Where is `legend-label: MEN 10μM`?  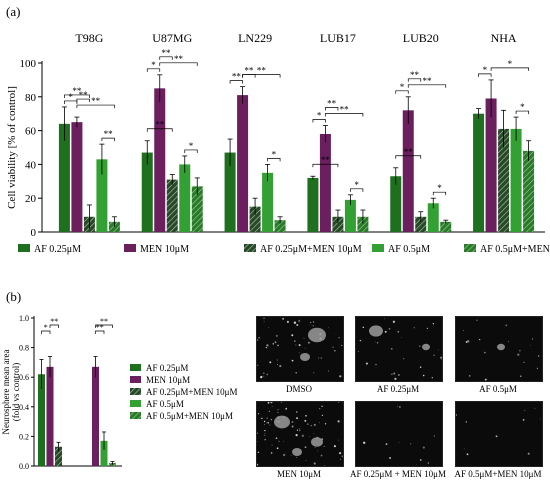
legend-label: MEN 10μM is located at coordinates (168, 380).